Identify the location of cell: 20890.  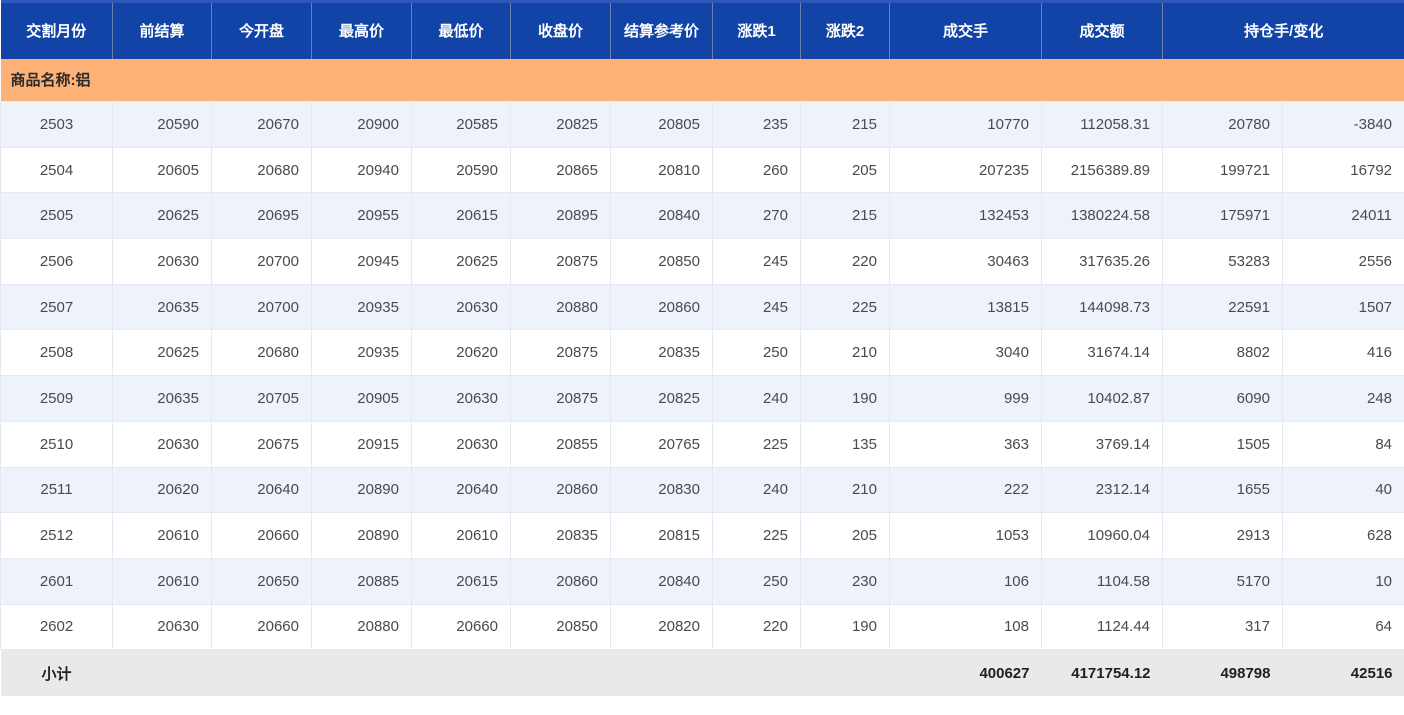
(361, 490).